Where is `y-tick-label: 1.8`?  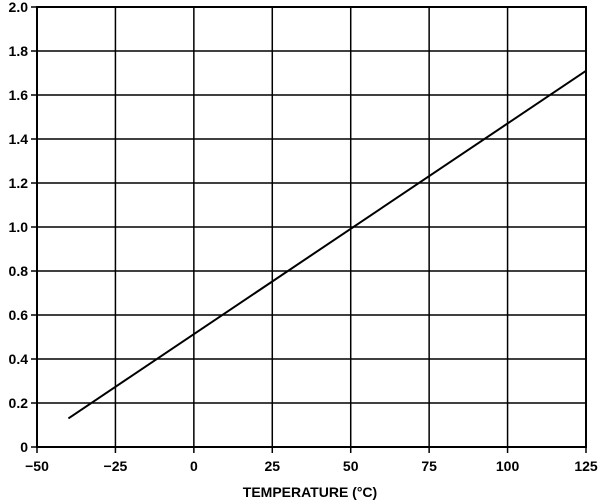 y-tick-label: 1.8 is located at coordinates (19, 51).